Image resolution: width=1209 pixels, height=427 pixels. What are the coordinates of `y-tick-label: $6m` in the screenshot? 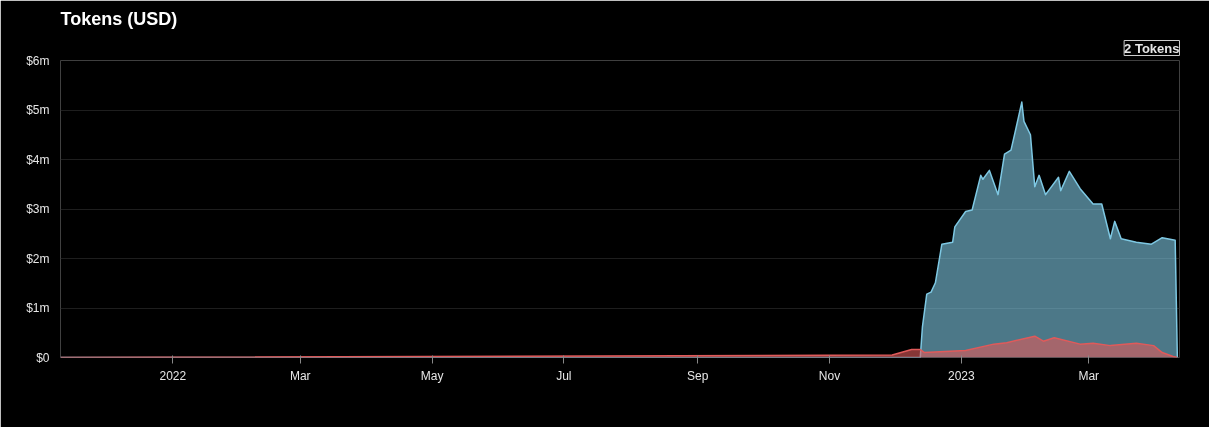 It's located at (38, 60).